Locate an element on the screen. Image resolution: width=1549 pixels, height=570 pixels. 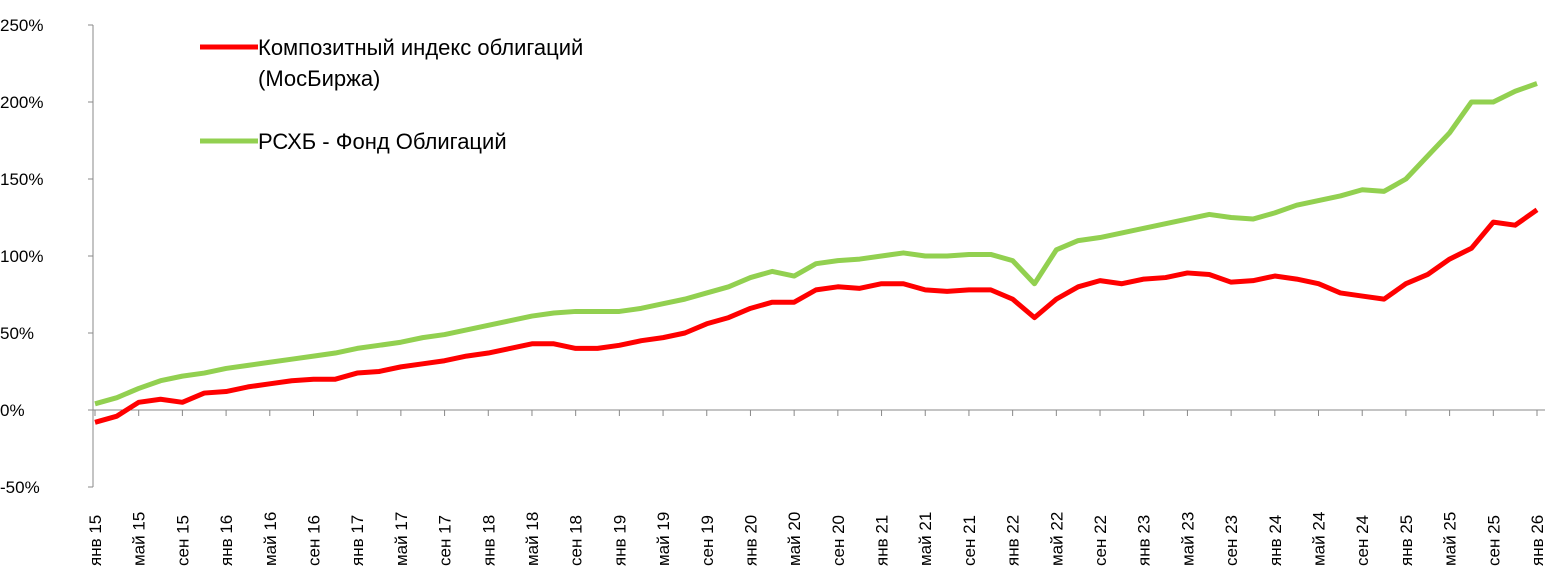
x-tick-label: май 16 is located at coordinates (270, 539).